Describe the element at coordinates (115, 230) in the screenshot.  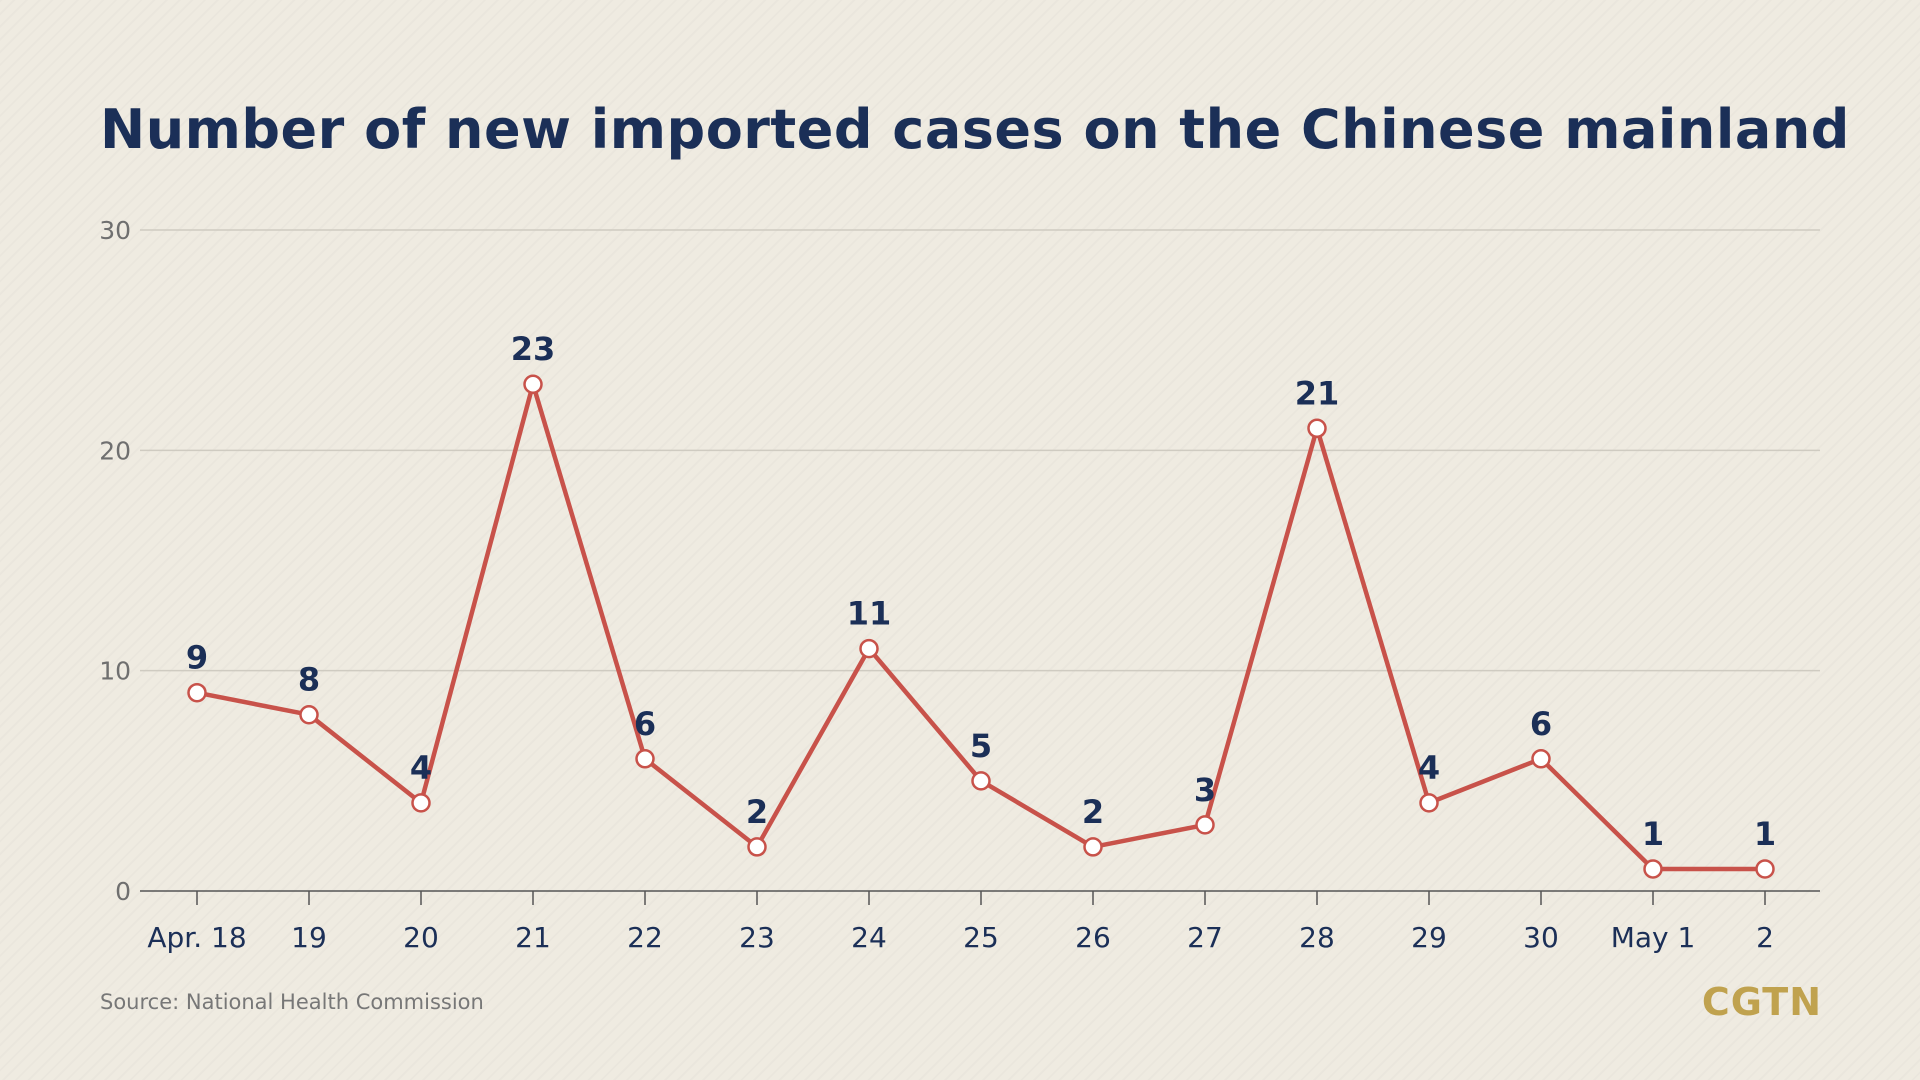
I see `y-tick-label: 30` at that location.